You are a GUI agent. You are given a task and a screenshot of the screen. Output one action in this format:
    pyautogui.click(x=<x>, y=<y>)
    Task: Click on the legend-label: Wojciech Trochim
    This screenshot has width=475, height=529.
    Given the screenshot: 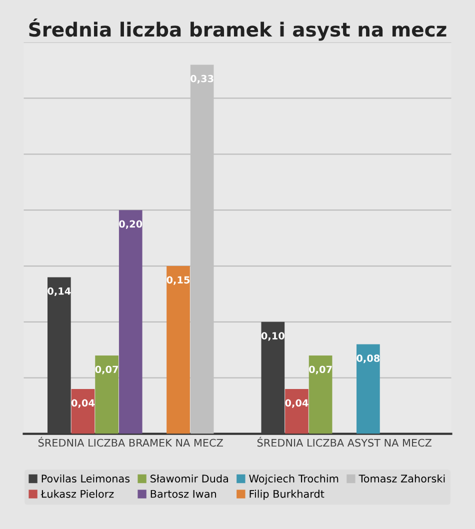 What is the action you would take?
    pyautogui.click(x=293, y=479)
    